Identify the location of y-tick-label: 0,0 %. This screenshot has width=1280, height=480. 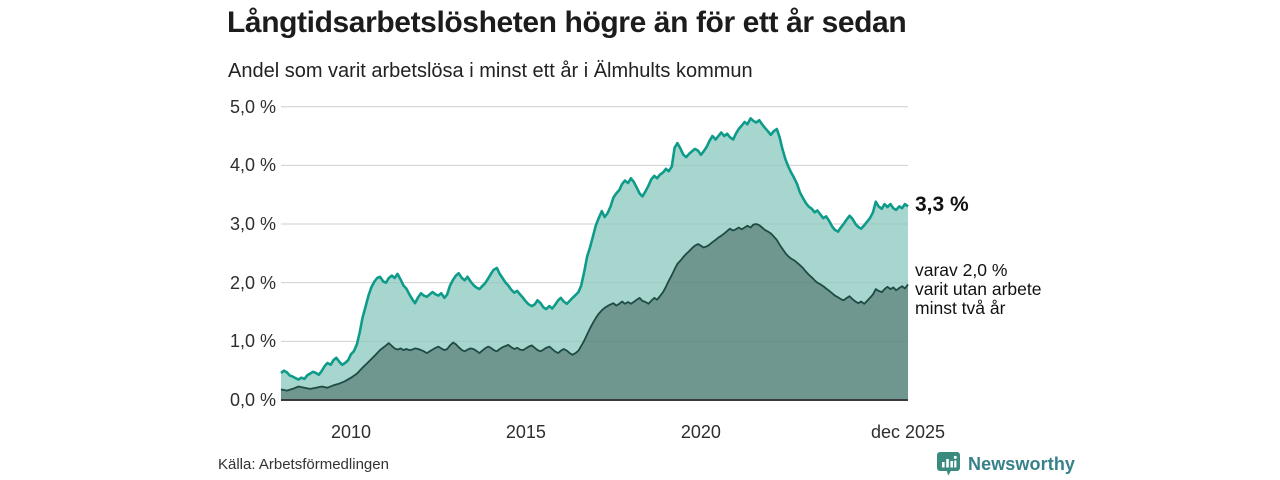
(252, 400).